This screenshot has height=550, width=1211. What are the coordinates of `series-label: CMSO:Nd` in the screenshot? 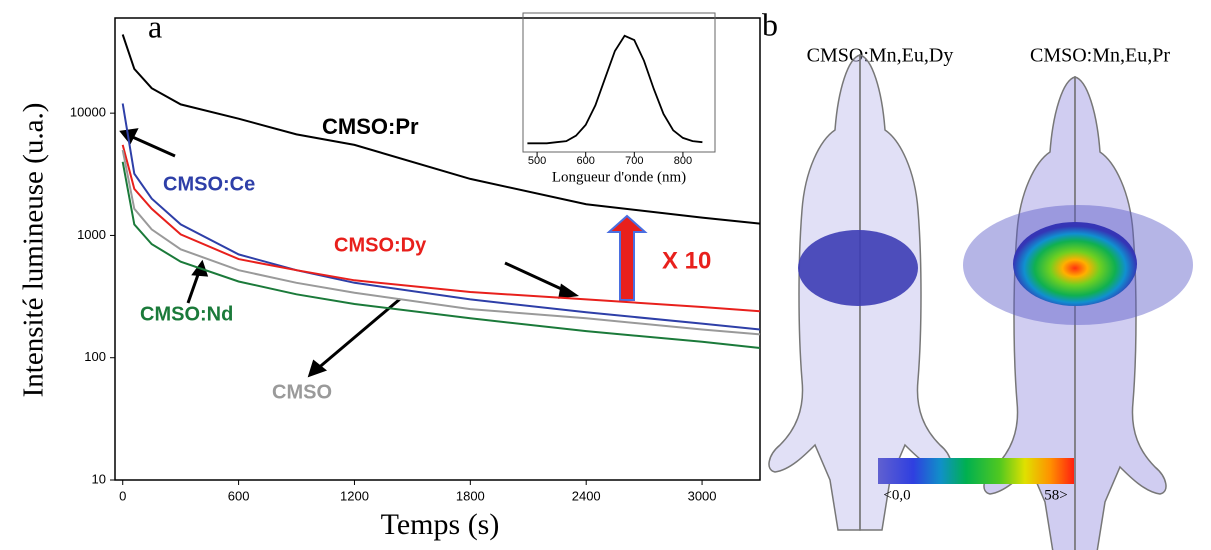 It's located at (186, 314).